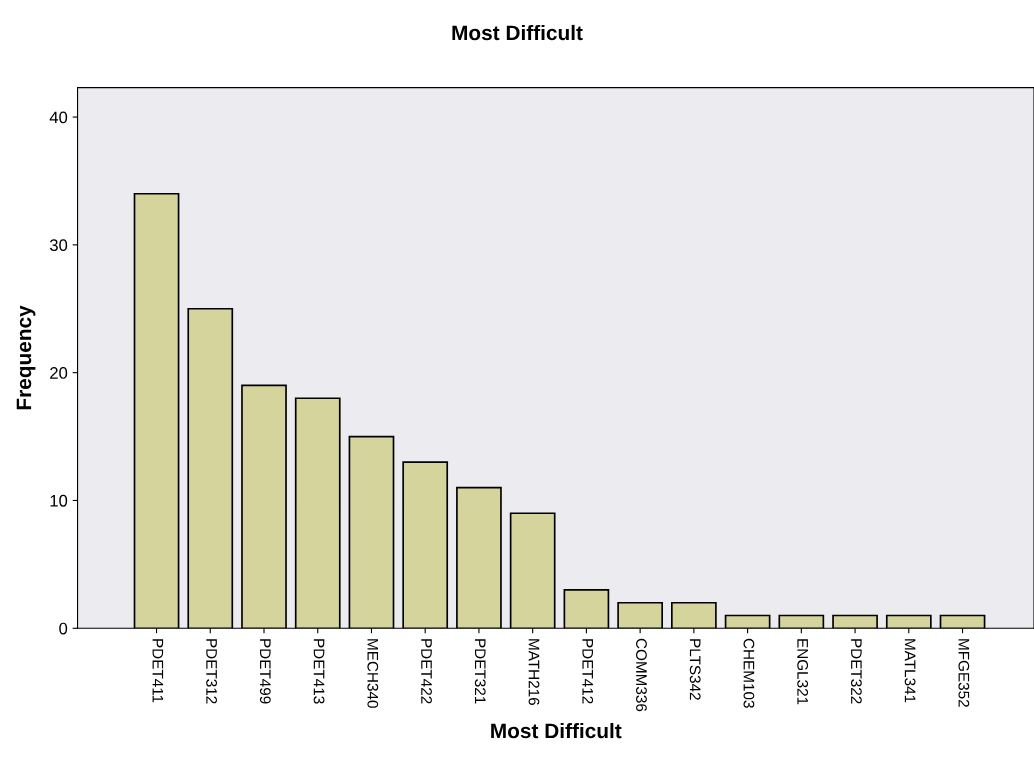  Describe the element at coordinates (480, 671) in the screenshot. I see `x-tick-label: PDET321` at that location.